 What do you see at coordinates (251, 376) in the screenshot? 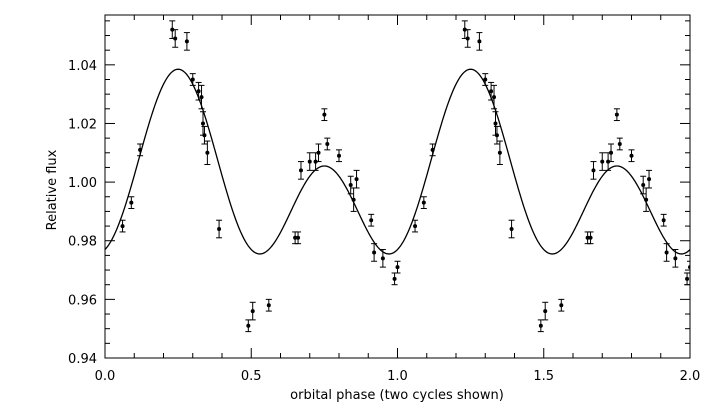
I see `x-tick-label: 0.5` at bounding box center [251, 376].